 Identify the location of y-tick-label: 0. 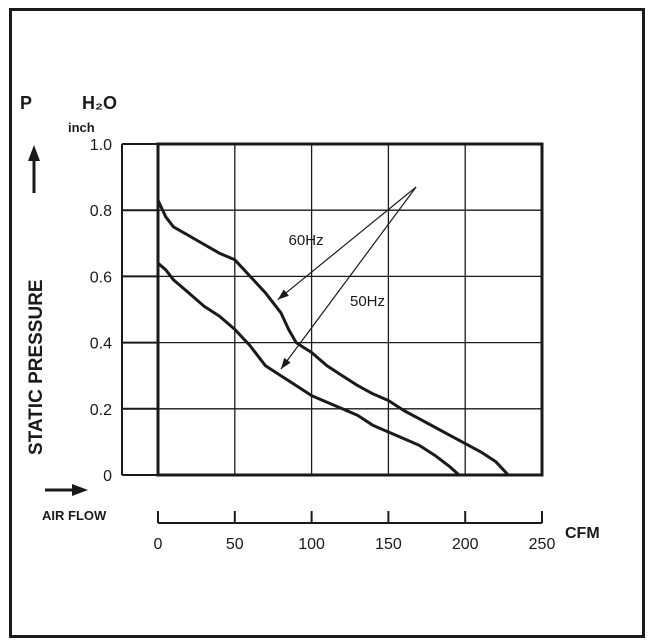
(107, 476).